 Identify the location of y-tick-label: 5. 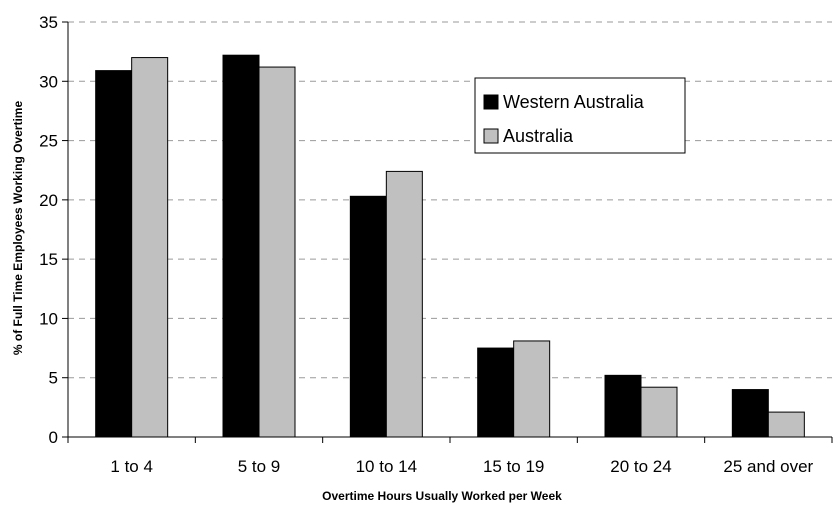
(53, 378).